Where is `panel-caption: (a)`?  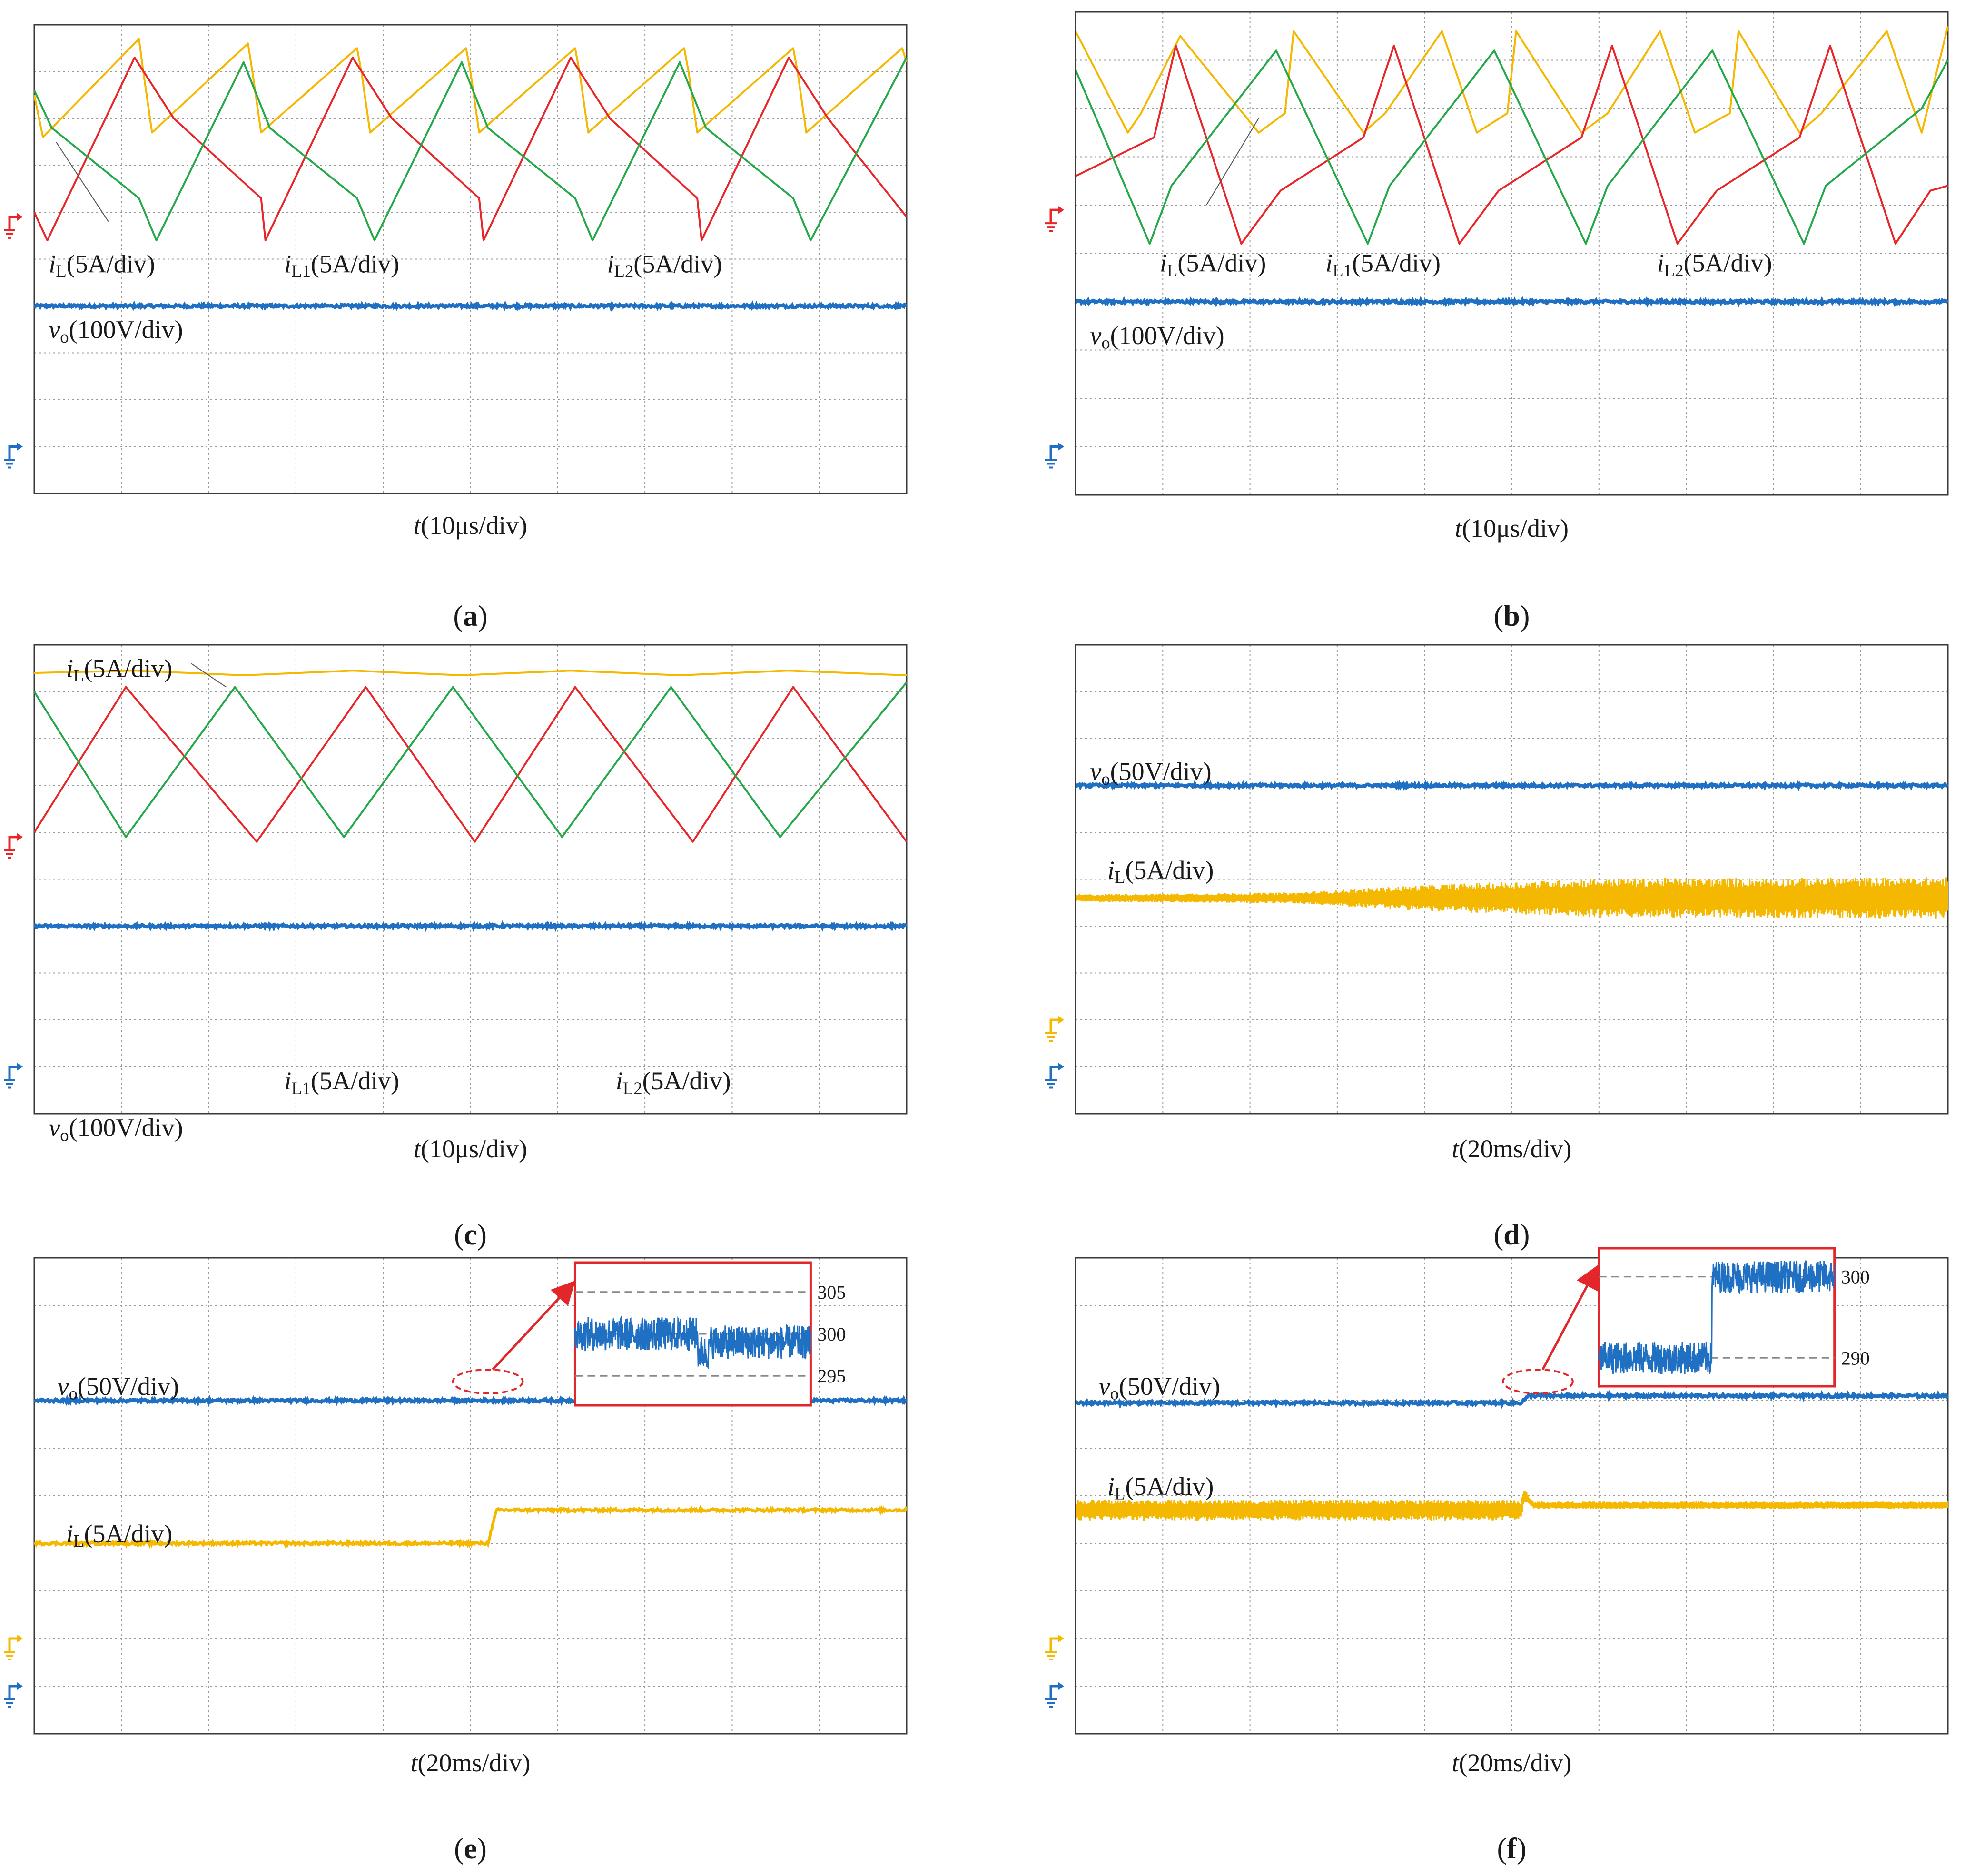
panel-caption: (a) is located at coordinates (470, 616).